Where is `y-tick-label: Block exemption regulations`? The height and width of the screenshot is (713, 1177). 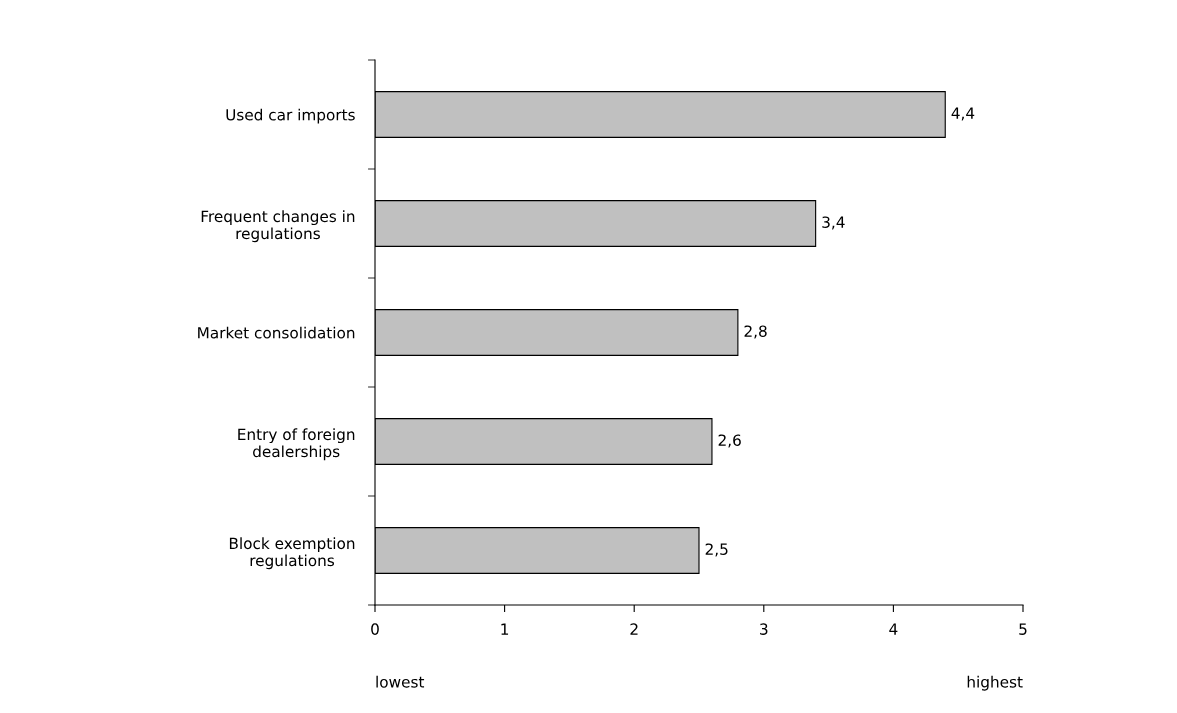 y-tick-label: Block exemption regulations is located at coordinates (292, 553).